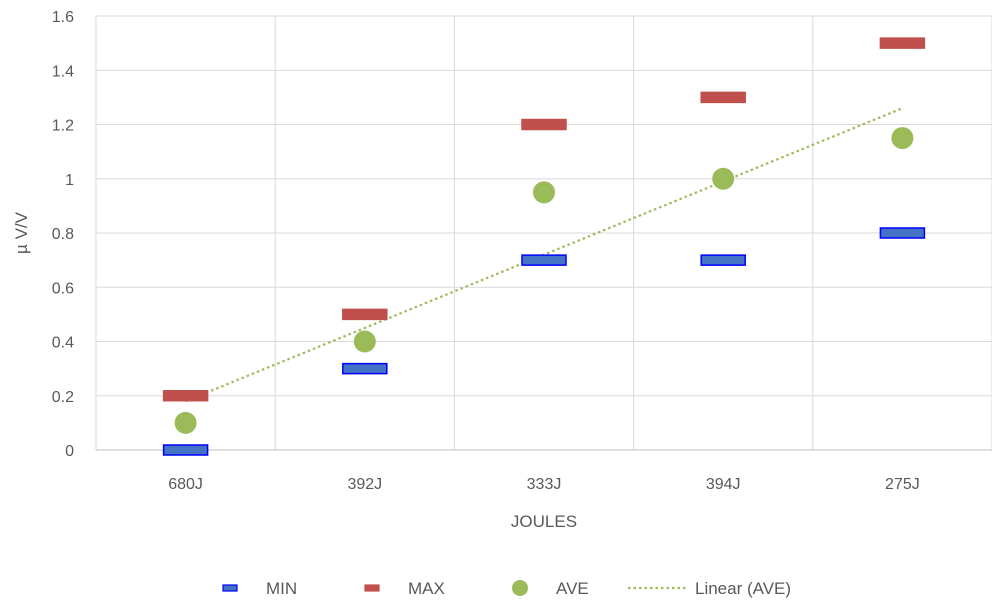 This screenshot has width=992, height=603. What do you see at coordinates (281, 588) in the screenshot?
I see `legend-label: MIN` at bounding box center [281, 588].